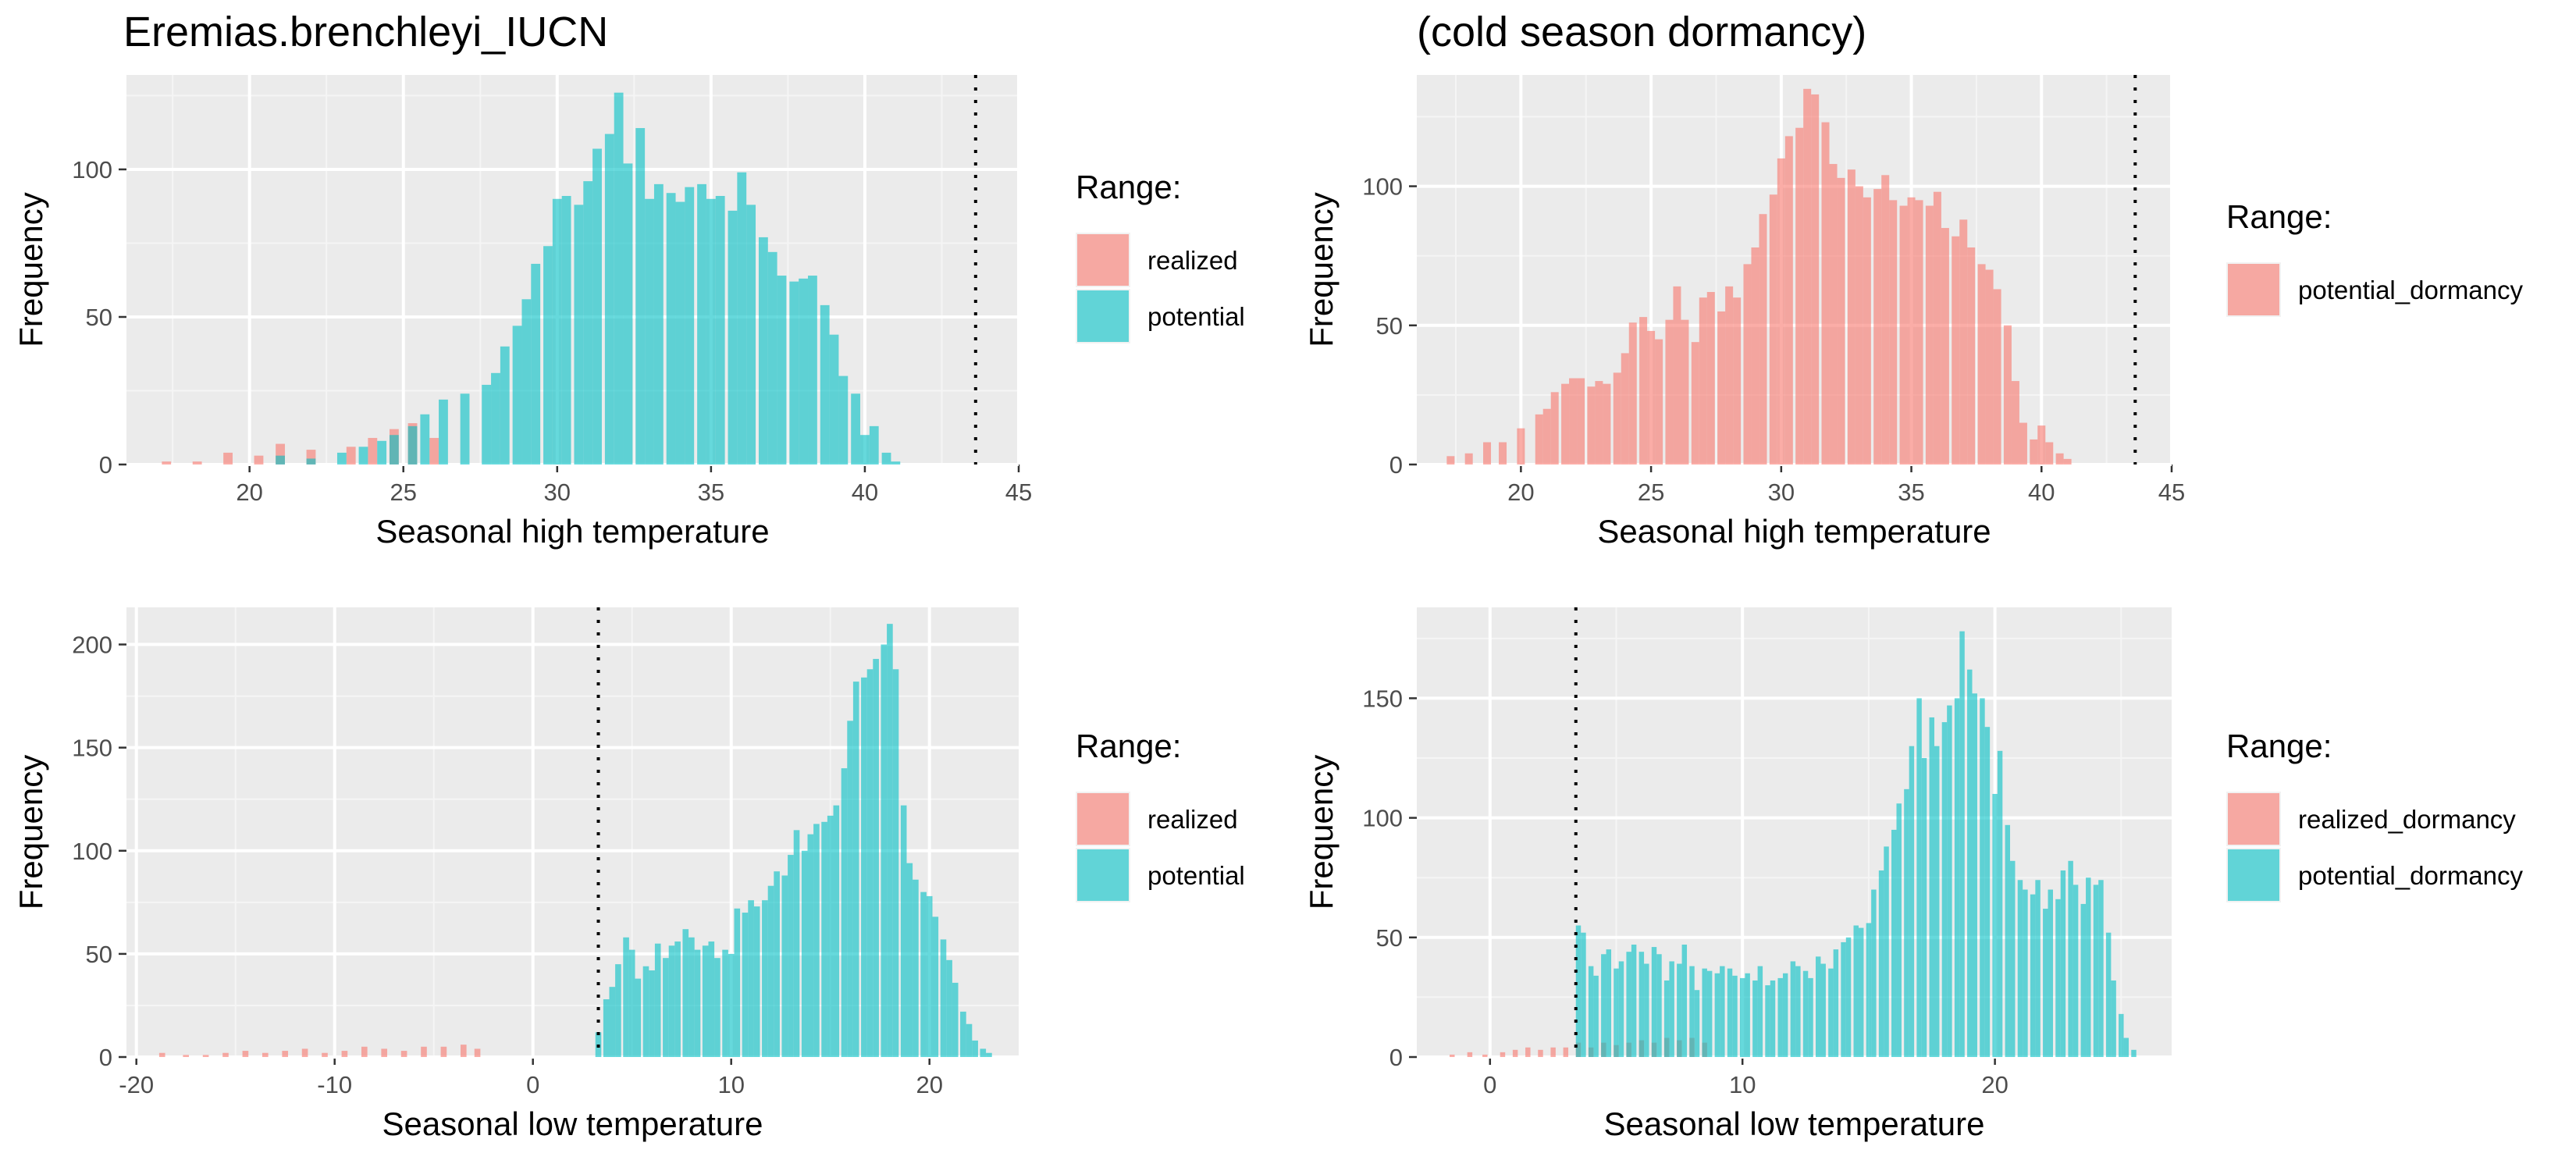 This screenshot has height=1171, width=2576. What do you see at coordinates (105, 465) in the screenshot?
I see `y-tick-label: 0` at bounding box center [105, 465].